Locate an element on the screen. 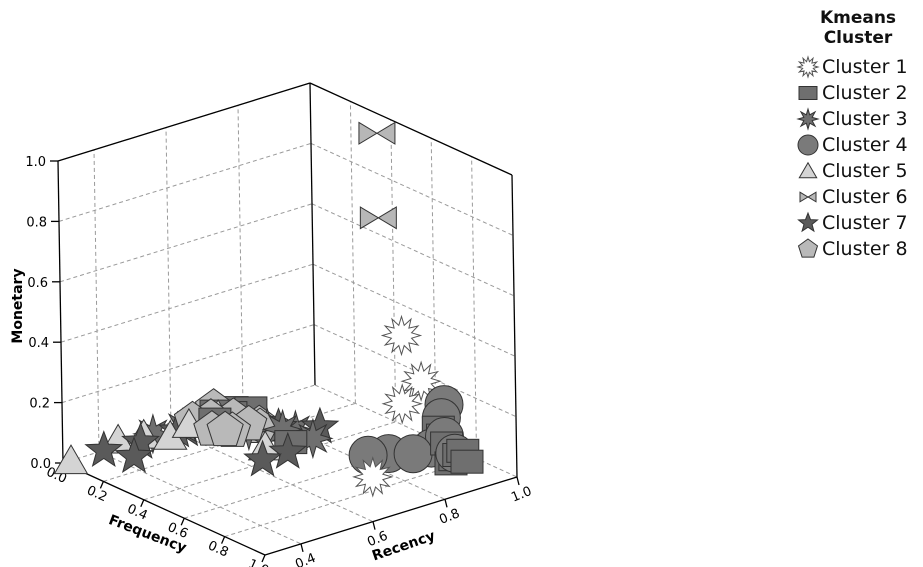  legend-label: Cluster 8 is located at coordinates (865, 249).